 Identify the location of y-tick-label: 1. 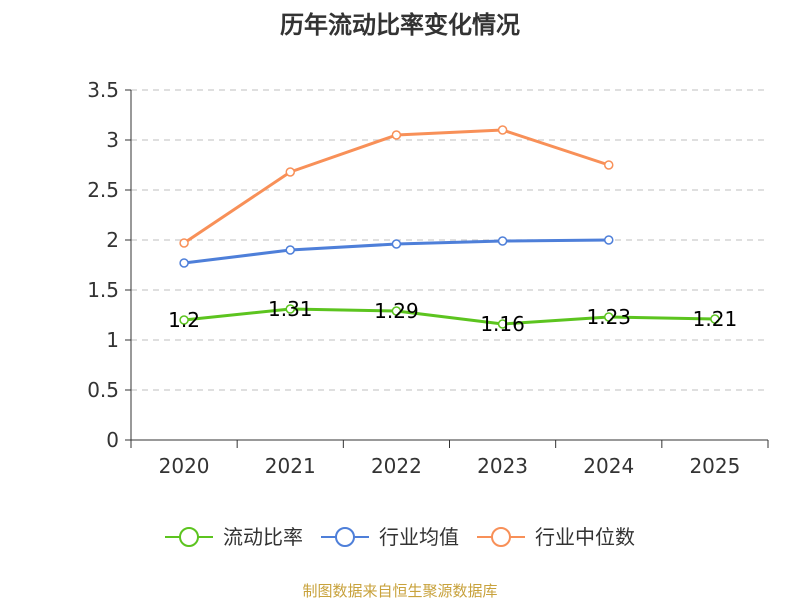
(112, 340).